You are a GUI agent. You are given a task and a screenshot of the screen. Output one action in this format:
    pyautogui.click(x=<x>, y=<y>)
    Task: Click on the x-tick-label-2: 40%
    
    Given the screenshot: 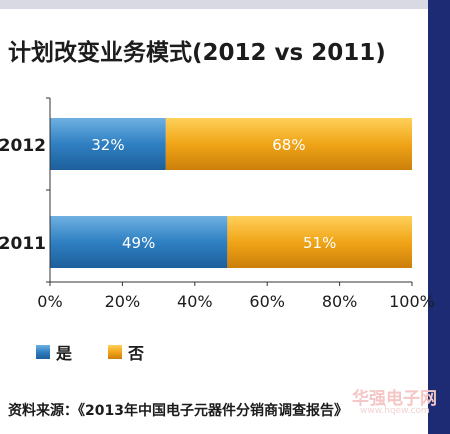 What is the action you would take?
    pyautogui.click(x=195, y=301)
    